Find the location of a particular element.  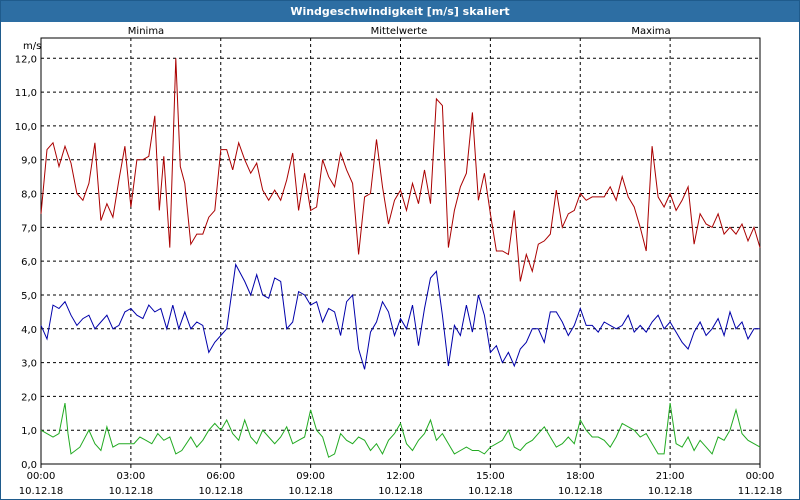

y-tick-label: 8,0 is located at coordinates (29, 195).